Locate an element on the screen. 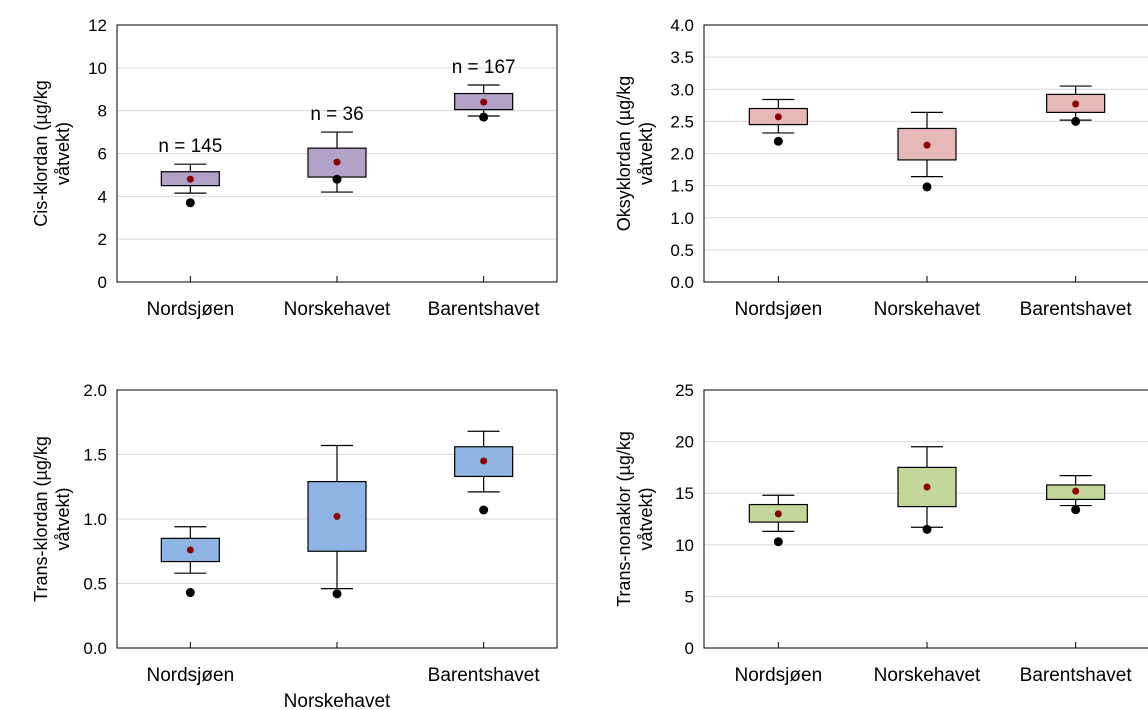 Image resolution: width=1148 pixels, height=710 pixels. y-tick-label: 3.0 is located at coordinates (682, 89).